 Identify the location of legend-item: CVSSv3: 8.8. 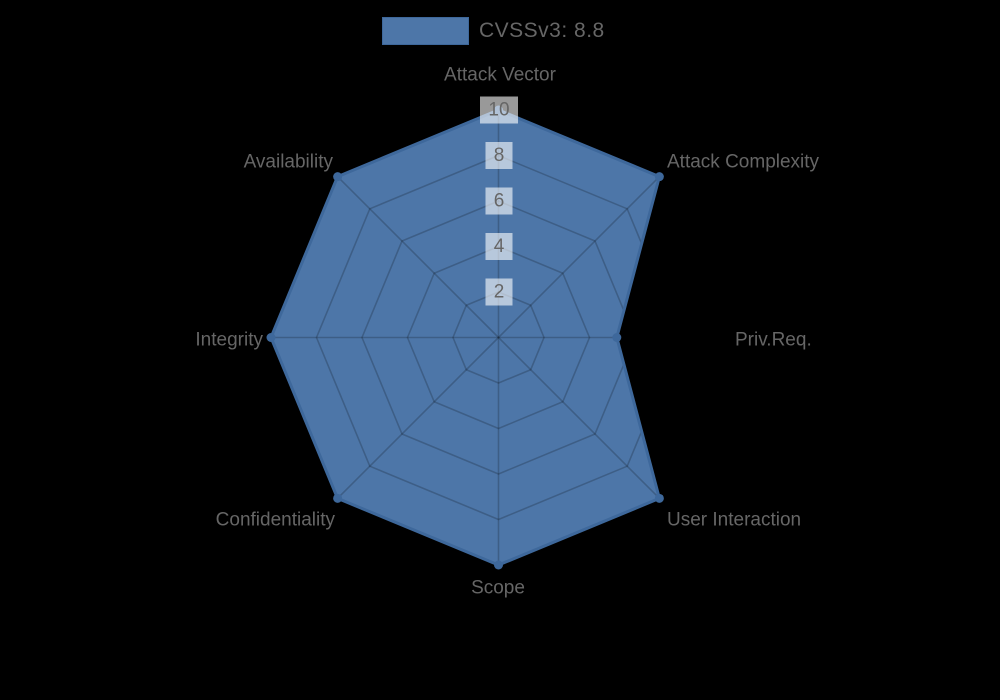
(493, 31).